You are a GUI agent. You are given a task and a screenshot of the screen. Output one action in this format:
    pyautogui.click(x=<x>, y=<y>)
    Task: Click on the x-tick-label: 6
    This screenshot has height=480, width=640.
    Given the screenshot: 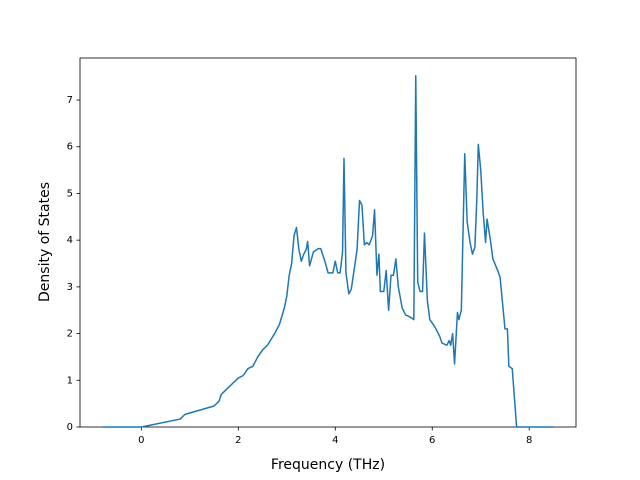 What is the action you would take?
    pyautogui.click(x=432, y=440)
    